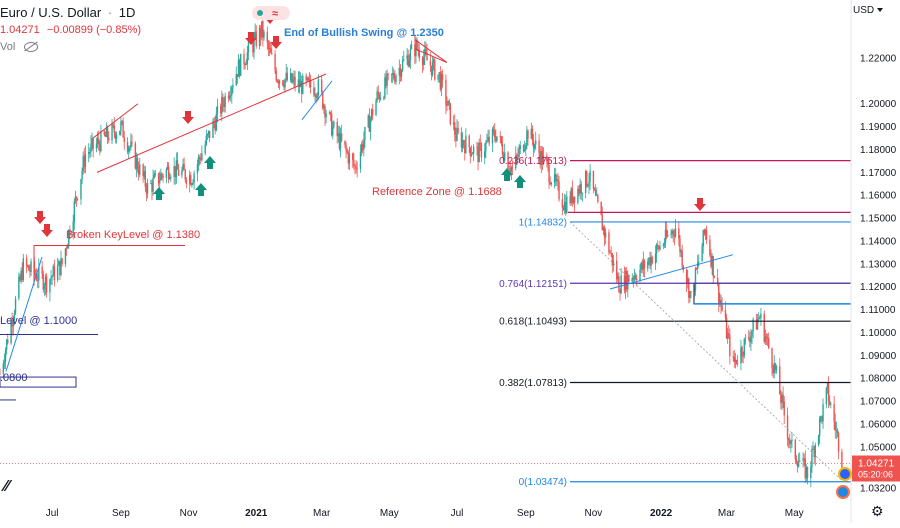 Image resolution: width=900 pixels, height=528 pixels. I want to click on time-tick-label: Sep, so click(526, 513).